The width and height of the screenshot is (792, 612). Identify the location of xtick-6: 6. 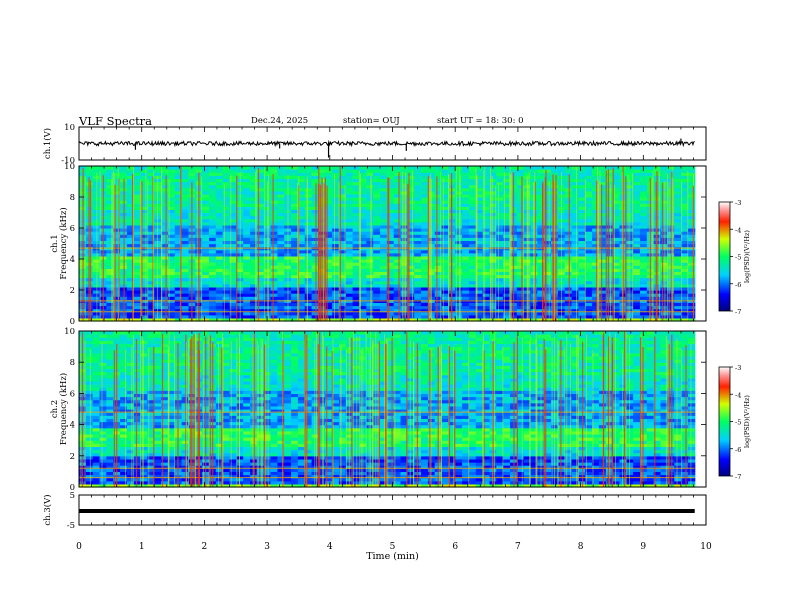
(455, 547).